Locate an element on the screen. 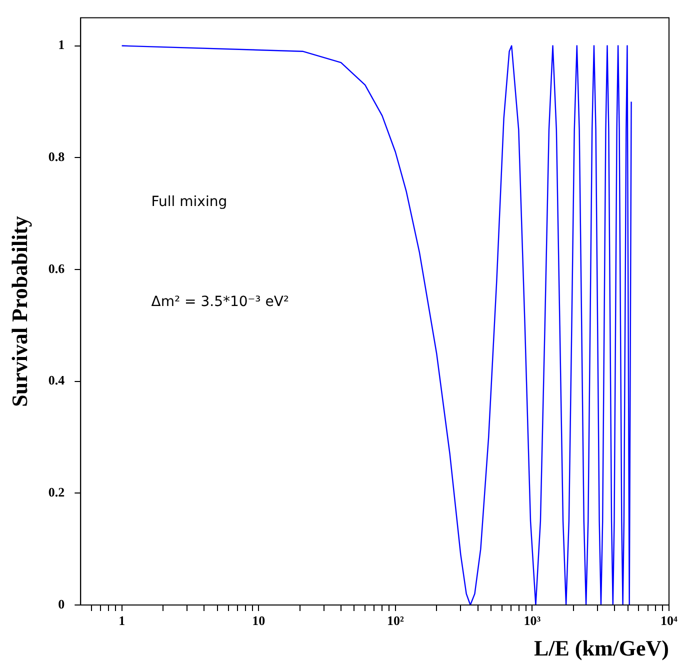 The width and height of the screenshot is (682, 669). y-tick-label: 0.4 is located at coordinates (57, 380).